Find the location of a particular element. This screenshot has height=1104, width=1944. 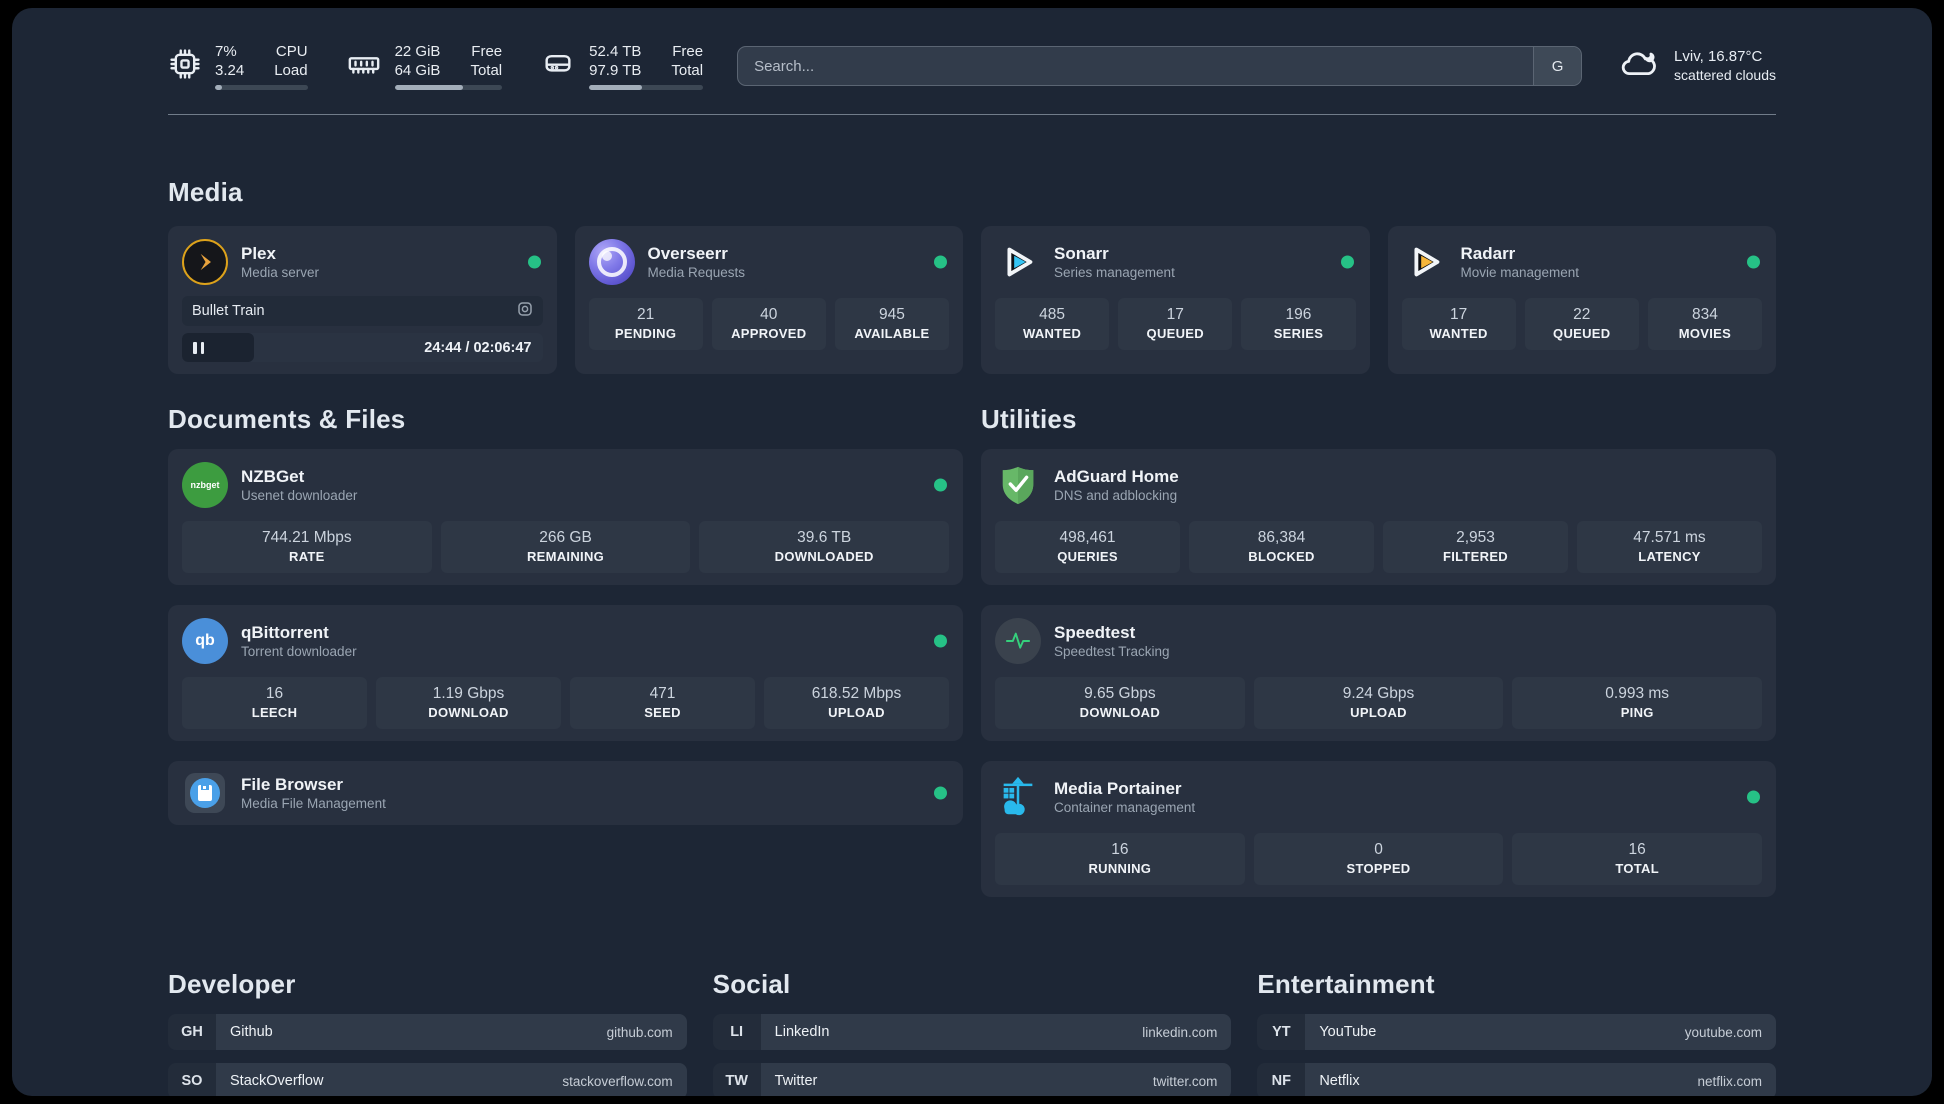

link-linkedin: LI LinkedIn linkedin.com is located at coordinates (972, 1032).